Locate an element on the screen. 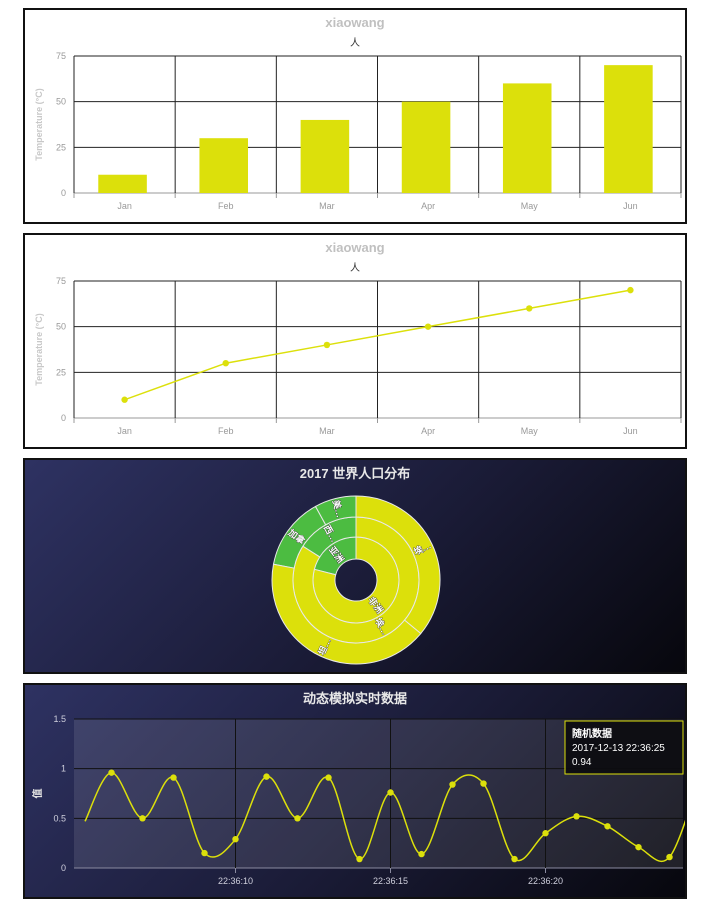 The height and width of the screenshot is (911, 724). tooltip-box is located at coordinates (624, 747).